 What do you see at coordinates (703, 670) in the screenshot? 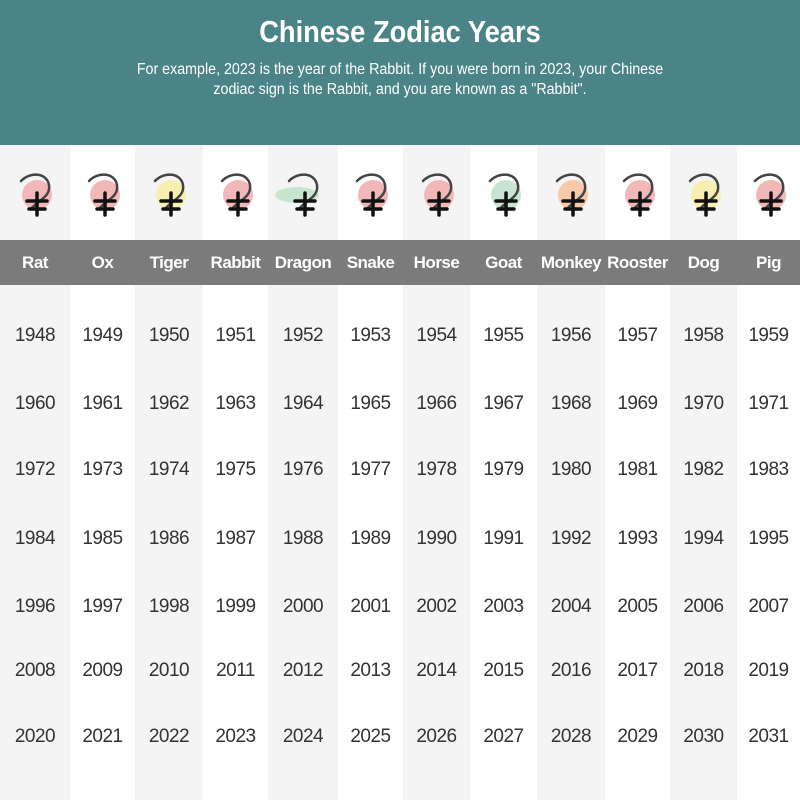
I see `year-cell: 2018` at bounding box center [703, 670].